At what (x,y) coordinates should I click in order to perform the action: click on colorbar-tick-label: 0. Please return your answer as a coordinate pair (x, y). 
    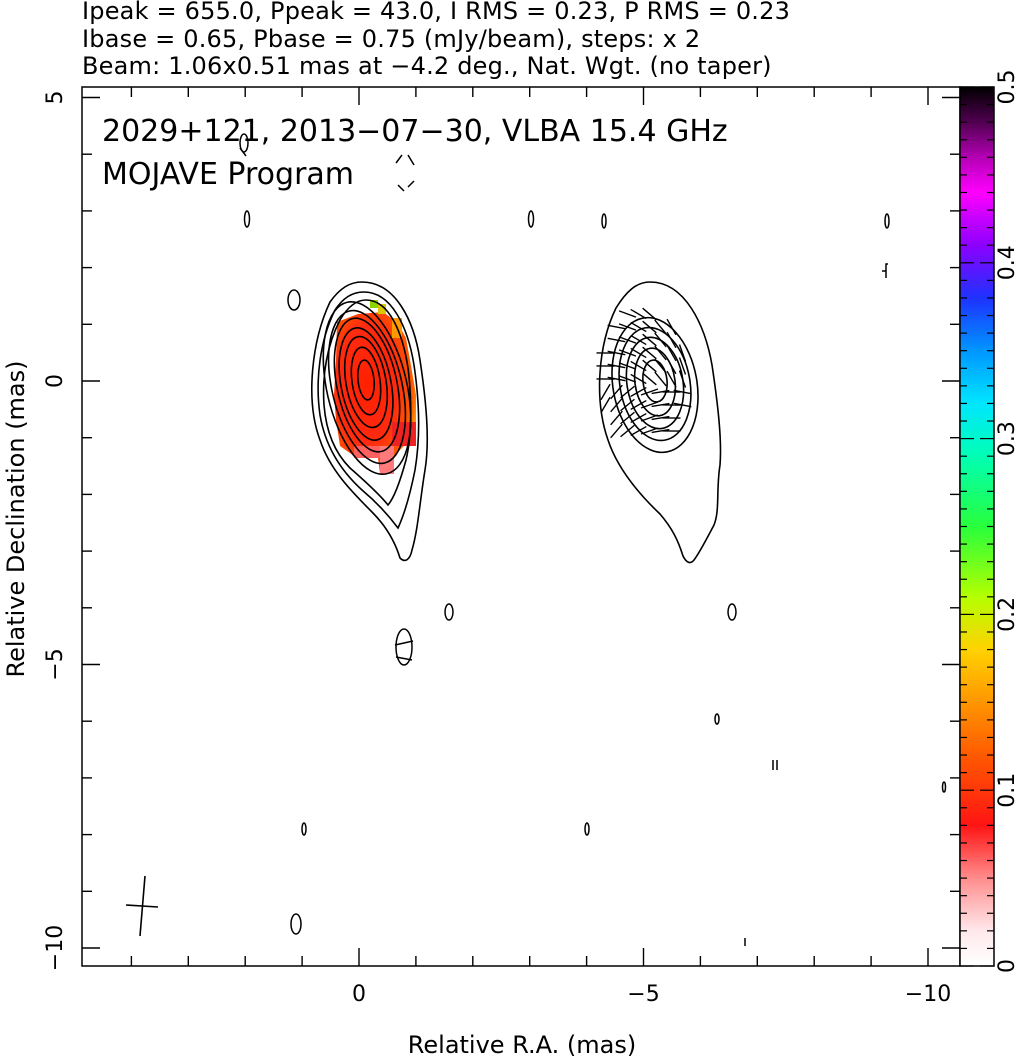
    Looking at the image, I should click on (1007, 966).